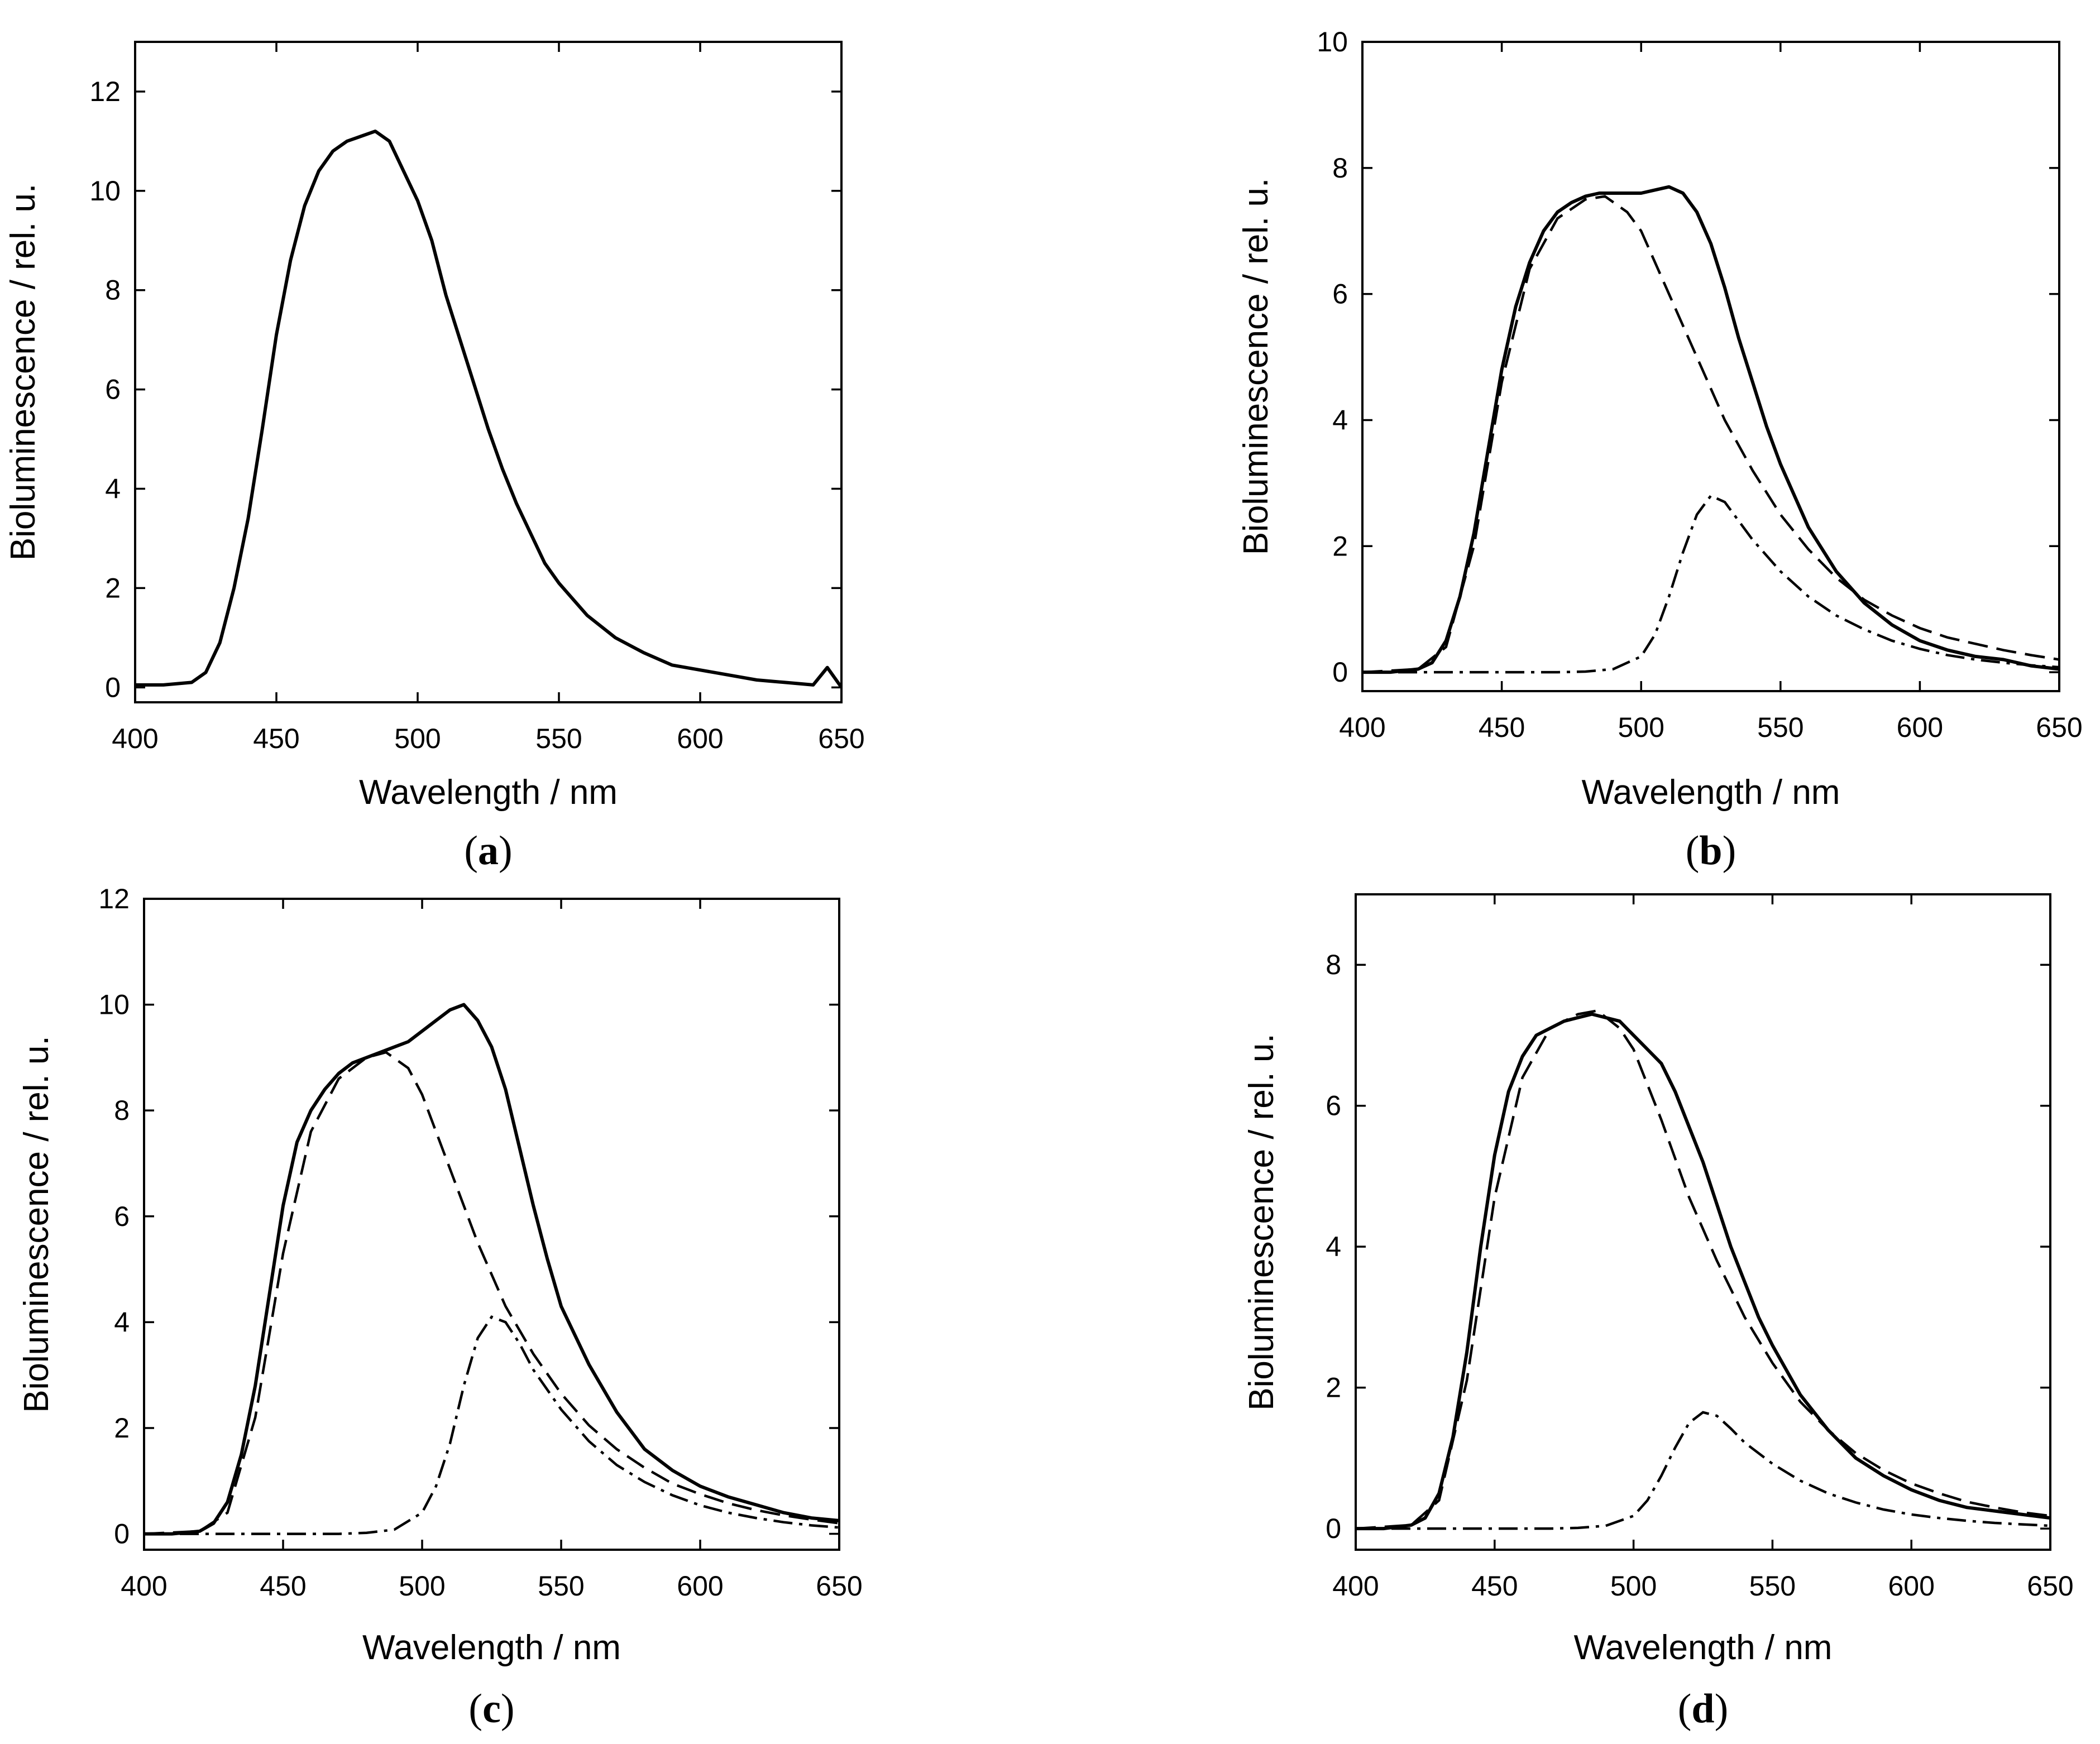  I want to click on panel-caption: (c), so click(491, 1709).